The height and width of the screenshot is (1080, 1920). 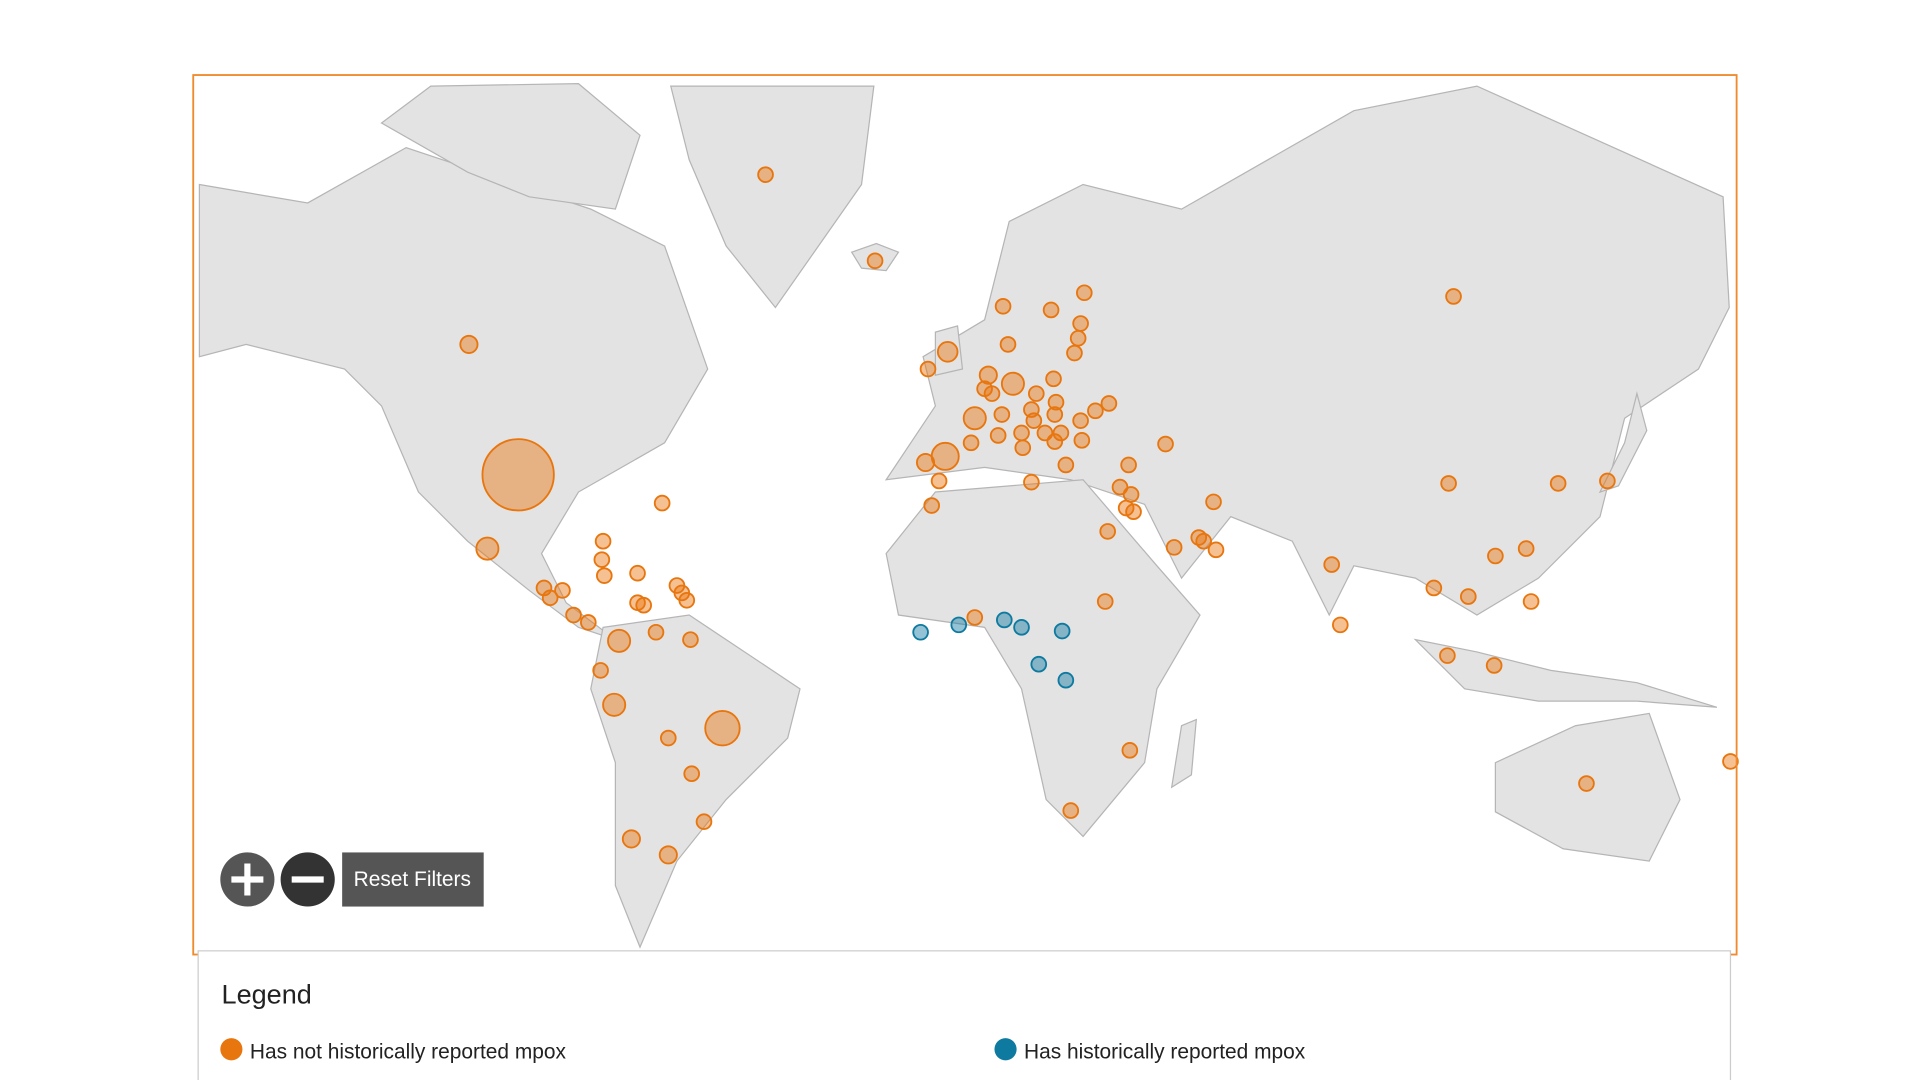 I want to click on legend-title: Legend, so click(x=267, y=995).